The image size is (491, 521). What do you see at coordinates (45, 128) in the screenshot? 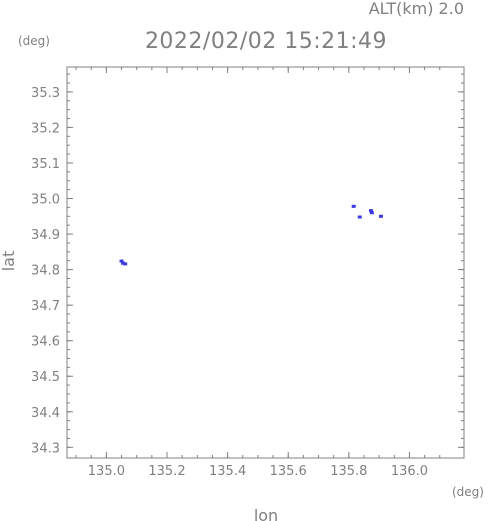
I see `y-tick-label: 35.2` at bounding box center [45, 128].